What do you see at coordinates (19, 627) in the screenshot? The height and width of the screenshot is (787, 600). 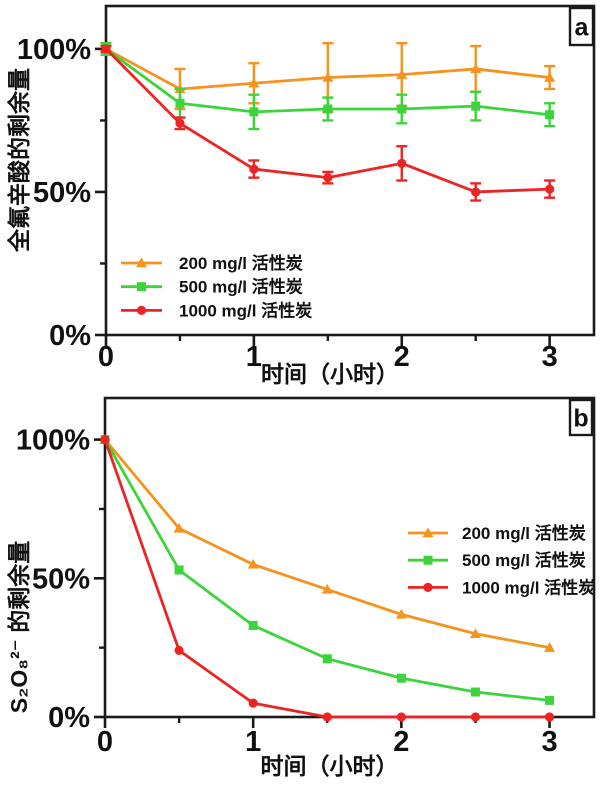 I see `y-axis-title: S₂O₈²⁻ 的剩余量` at bounding box center [19, 627].